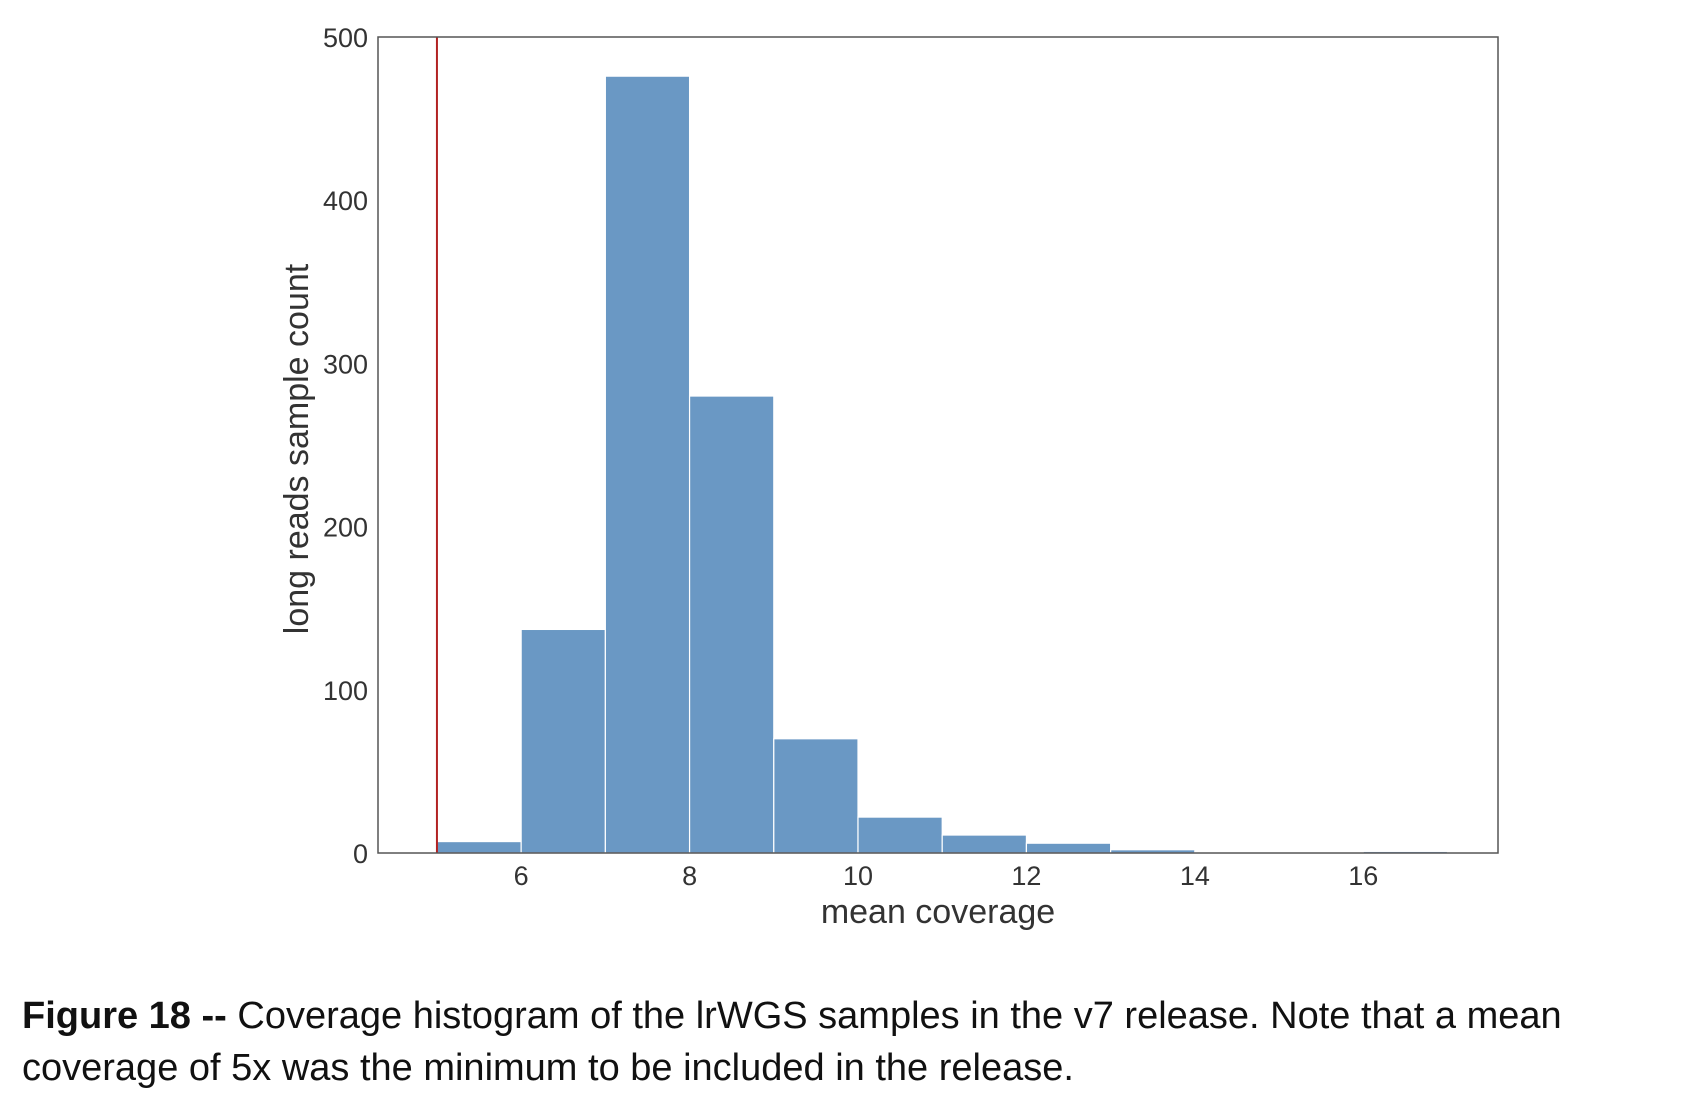  What do you see at coordinates (521, 876) in the screenshot?
I see `x-tick-label: 6` at bounding box center [521, 876].